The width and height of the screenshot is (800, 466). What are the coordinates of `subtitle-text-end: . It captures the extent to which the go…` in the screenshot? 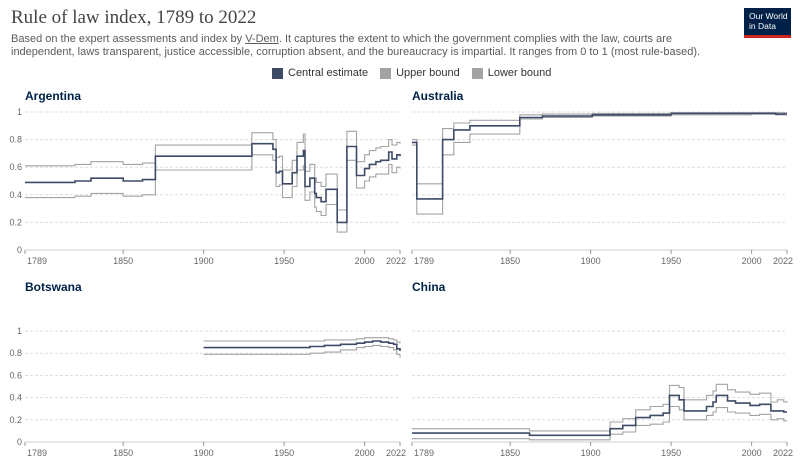 It's located at (356, 45).